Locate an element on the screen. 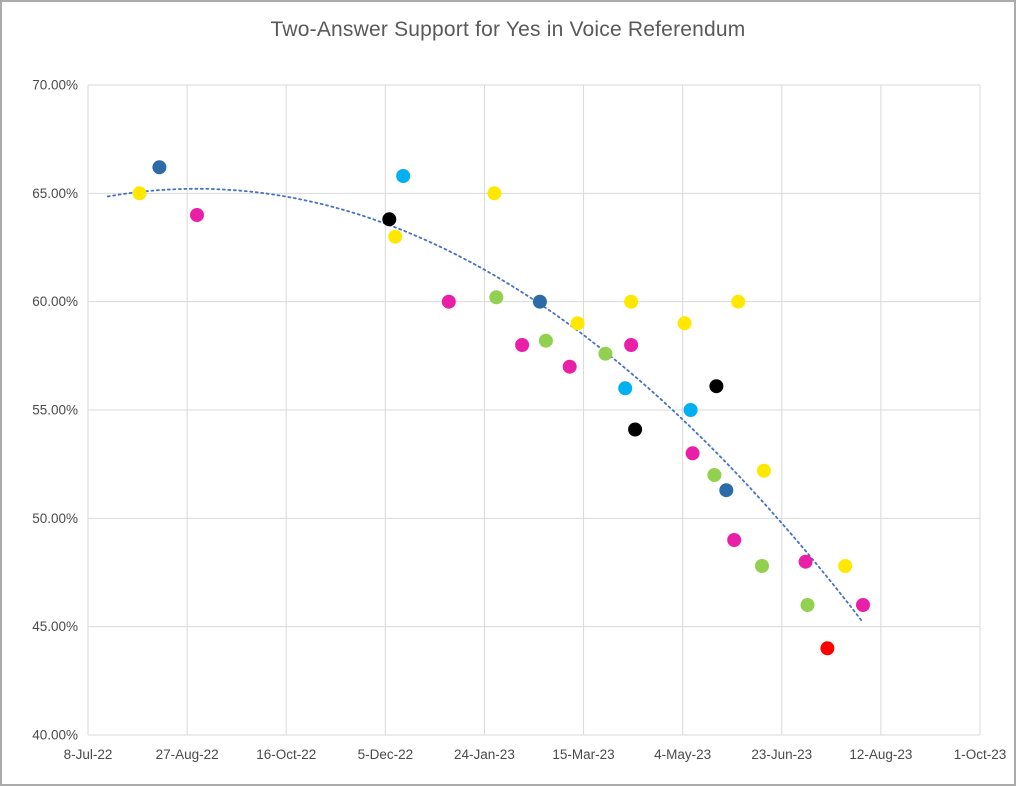  x-axis-tick-label: 4-May-23 is located at coordinates (682, 754).